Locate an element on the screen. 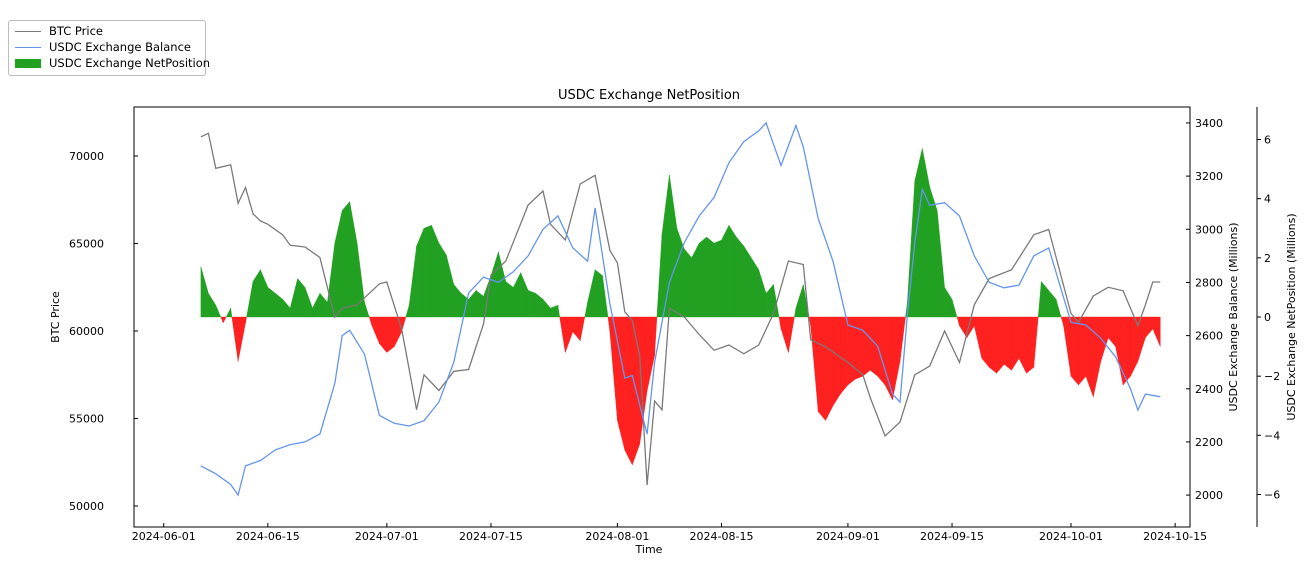  legend-swatch-btc is located at coordinates (28, 31).